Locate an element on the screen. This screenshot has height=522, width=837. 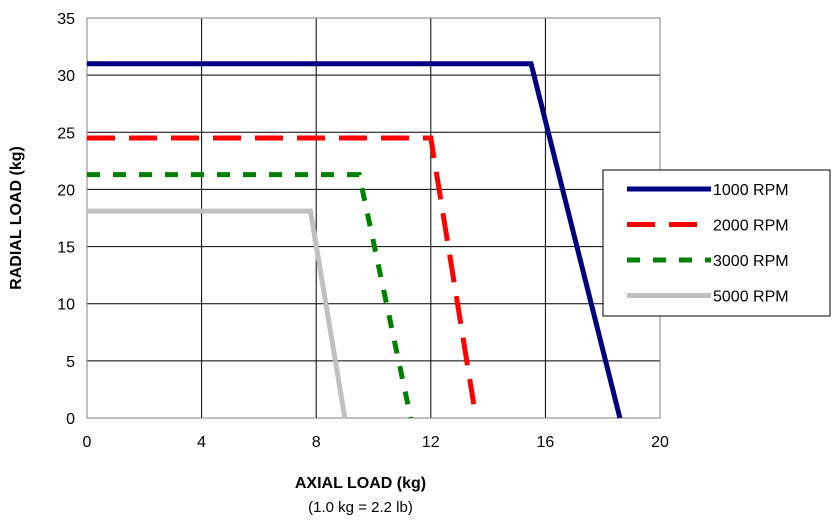
y-tick-label: 15 is located at coordinates (66, 248).